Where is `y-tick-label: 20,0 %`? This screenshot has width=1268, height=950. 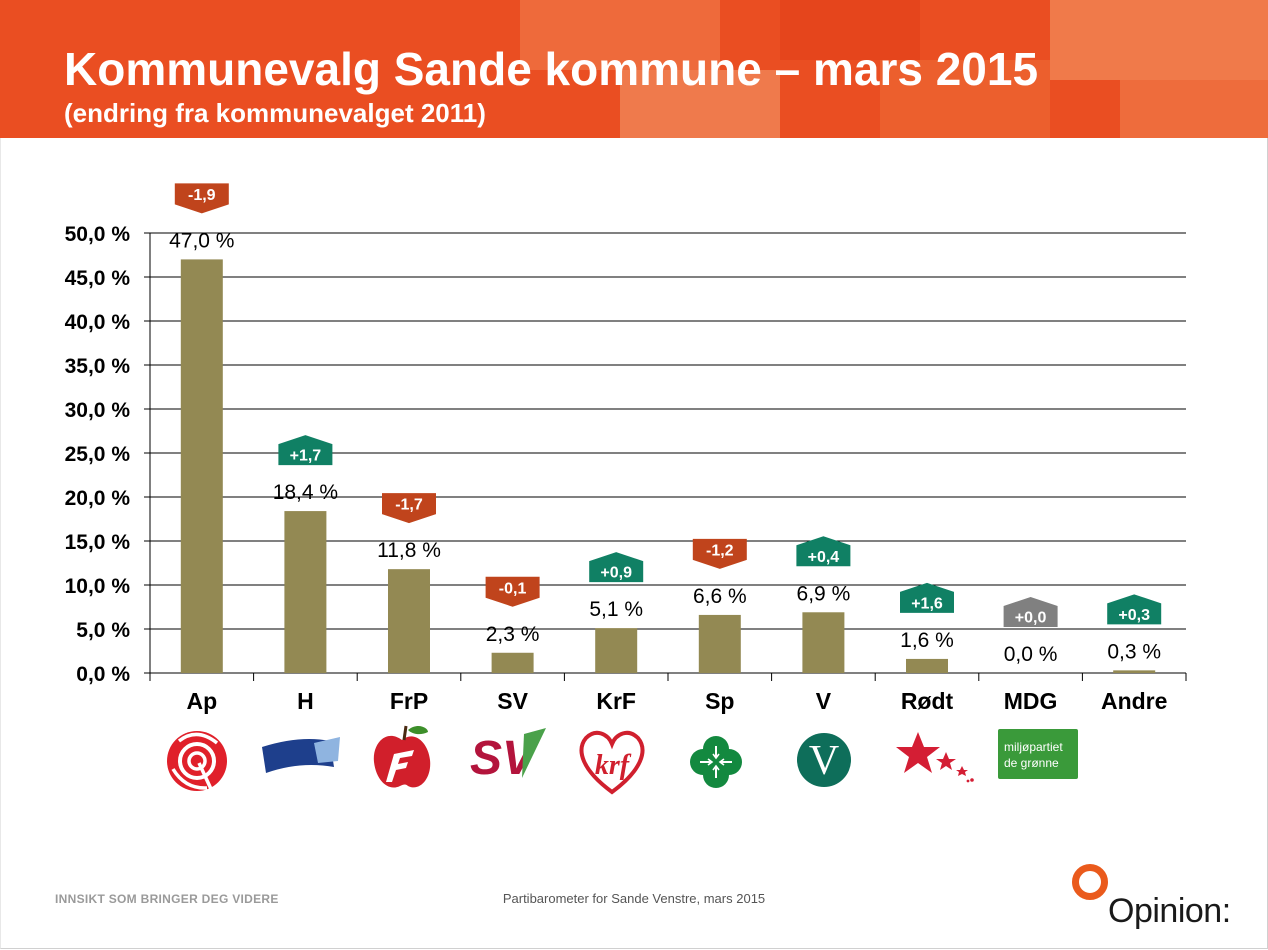
y-tick-label: 20,0 % is located at coordinates (98, 498).